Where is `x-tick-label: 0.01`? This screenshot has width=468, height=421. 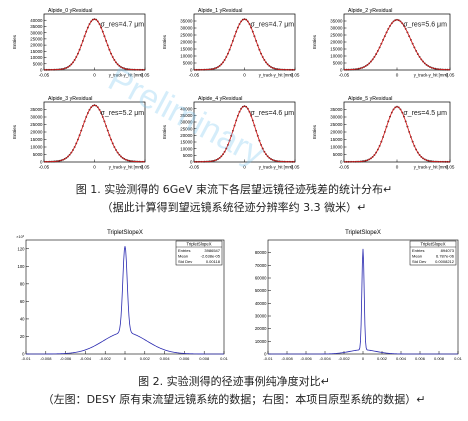
x-tick-label: 0.01 is located at coordinates (224, 358).